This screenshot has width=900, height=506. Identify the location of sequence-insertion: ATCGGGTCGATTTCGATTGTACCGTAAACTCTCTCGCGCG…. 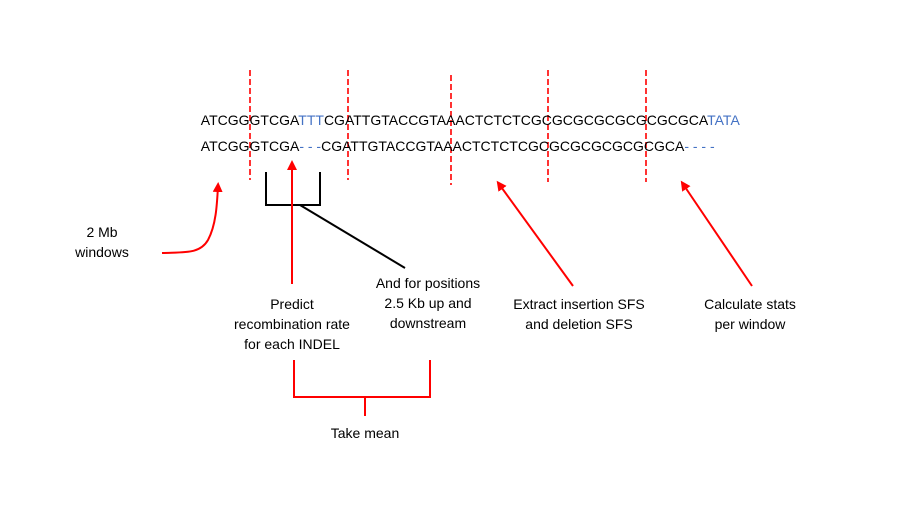
(463, 120).